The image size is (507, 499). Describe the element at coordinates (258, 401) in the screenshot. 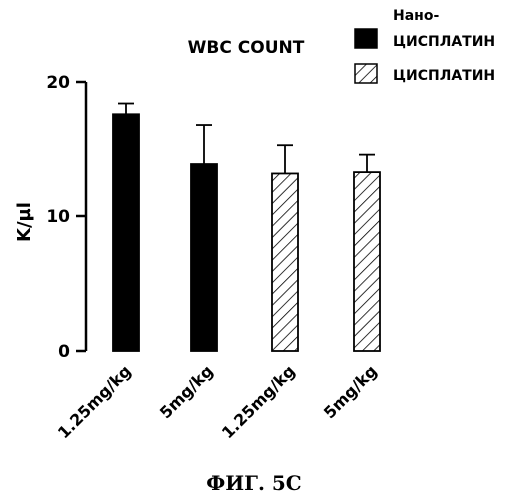

I see `x-category-label-3: 1.25mg/kg` at that location.